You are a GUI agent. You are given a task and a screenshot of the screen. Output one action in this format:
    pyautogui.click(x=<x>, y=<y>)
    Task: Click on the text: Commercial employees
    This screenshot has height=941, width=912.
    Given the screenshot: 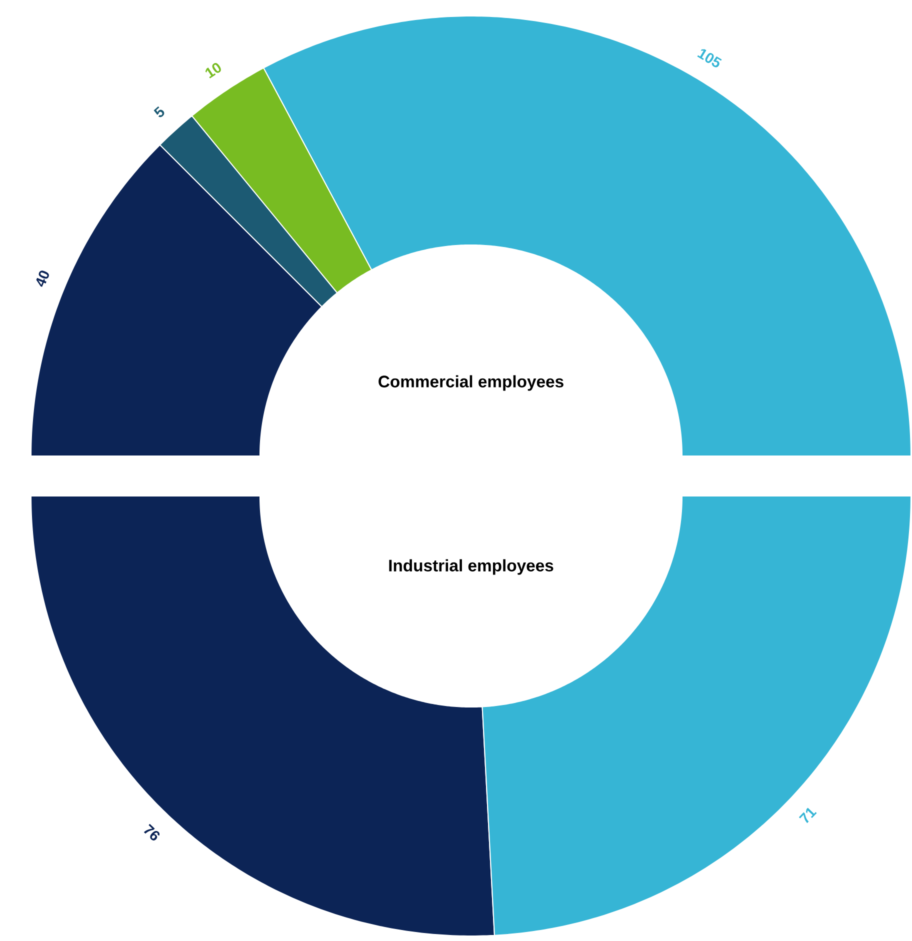 What is the action you would take?
    pyautogui.click(x=471, y=383)
    